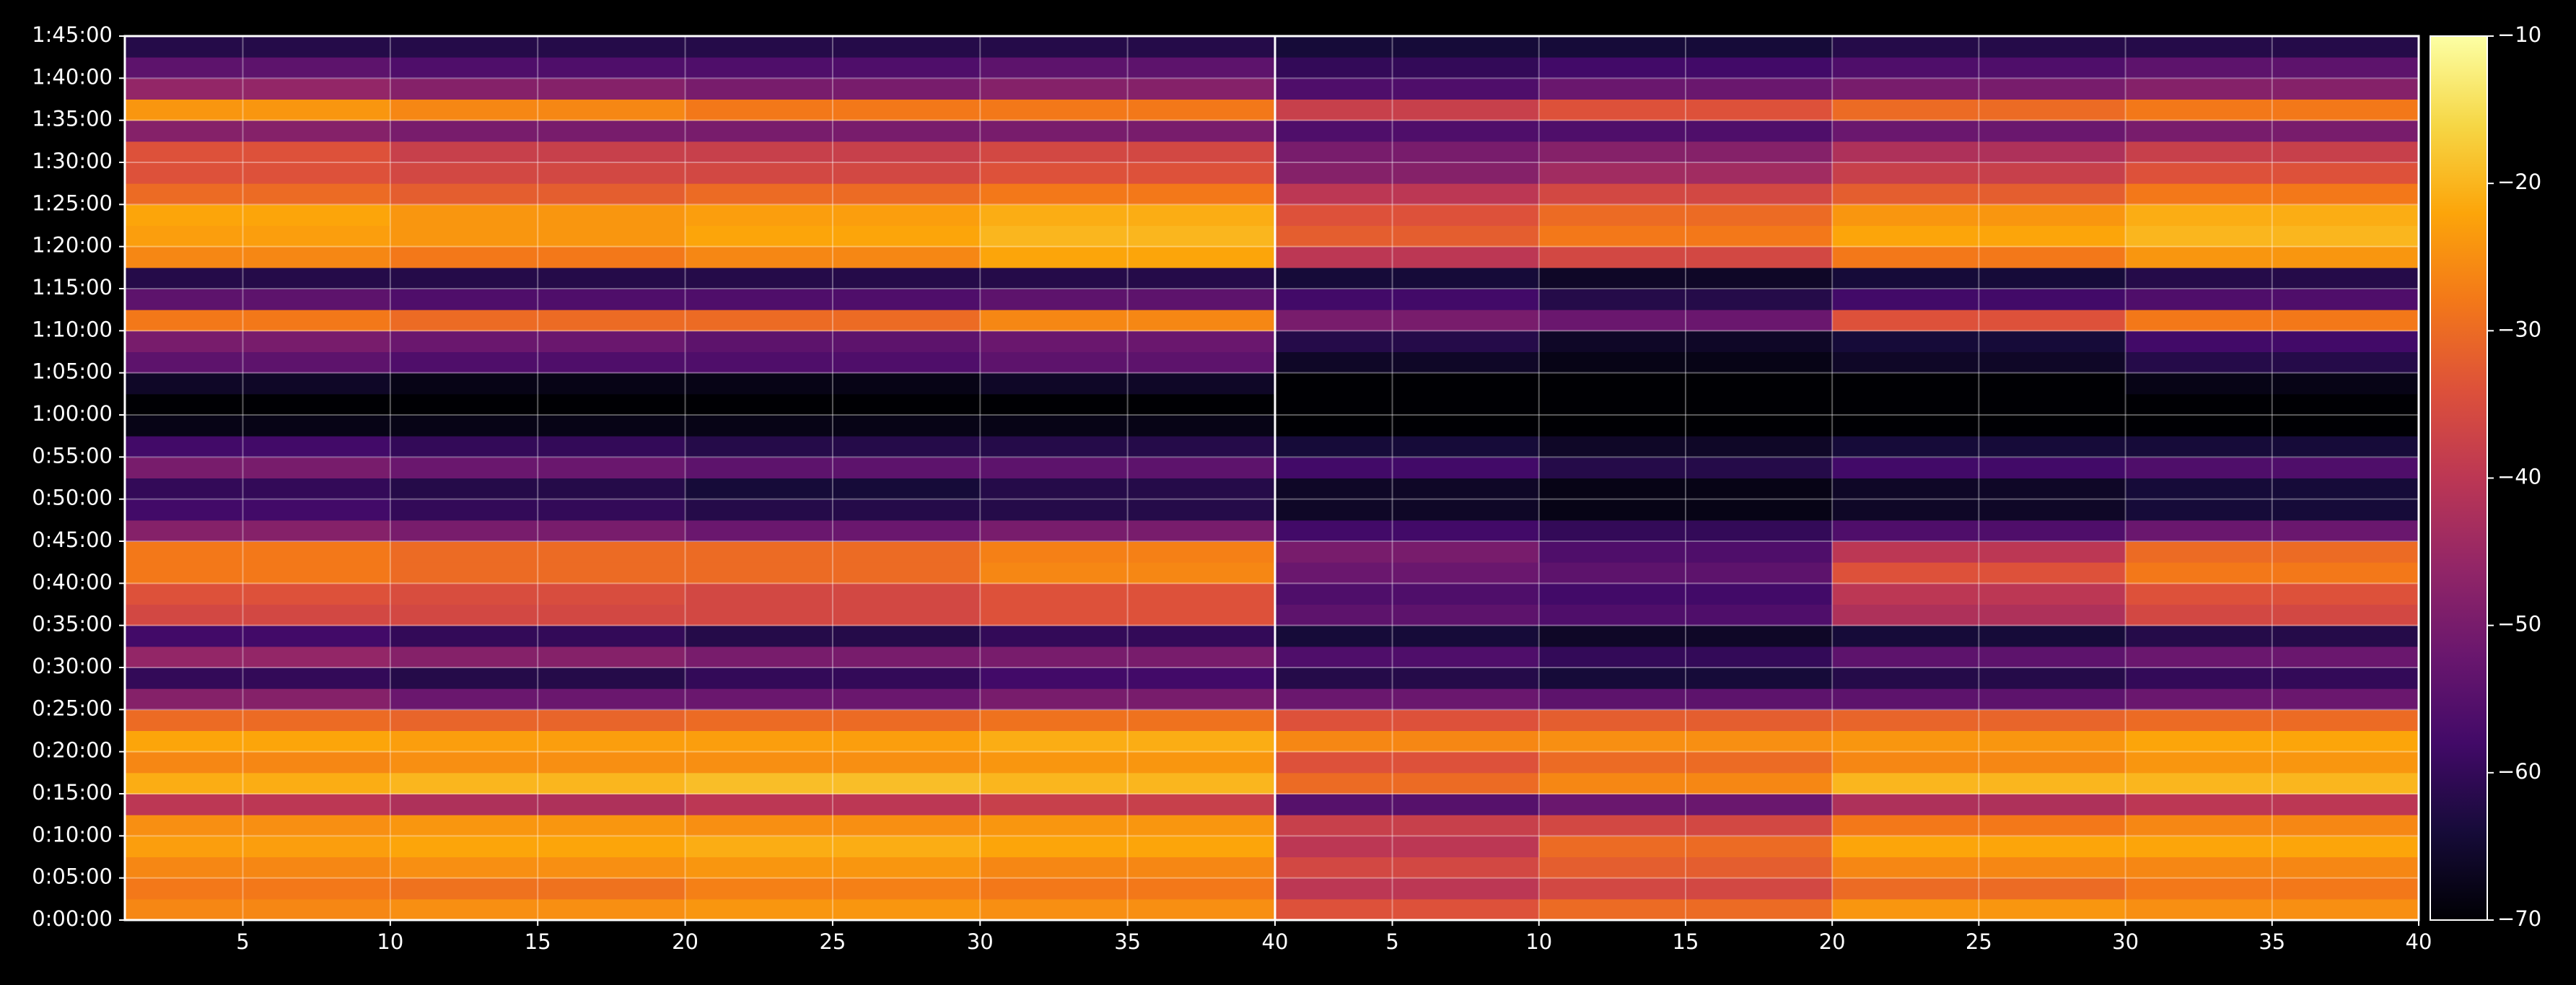 This screenshot has height=985, width=2576. Describe the element at coordinates (72, 287) in the screenshot. I see `y-tick-label: 1:15:00` at that location.